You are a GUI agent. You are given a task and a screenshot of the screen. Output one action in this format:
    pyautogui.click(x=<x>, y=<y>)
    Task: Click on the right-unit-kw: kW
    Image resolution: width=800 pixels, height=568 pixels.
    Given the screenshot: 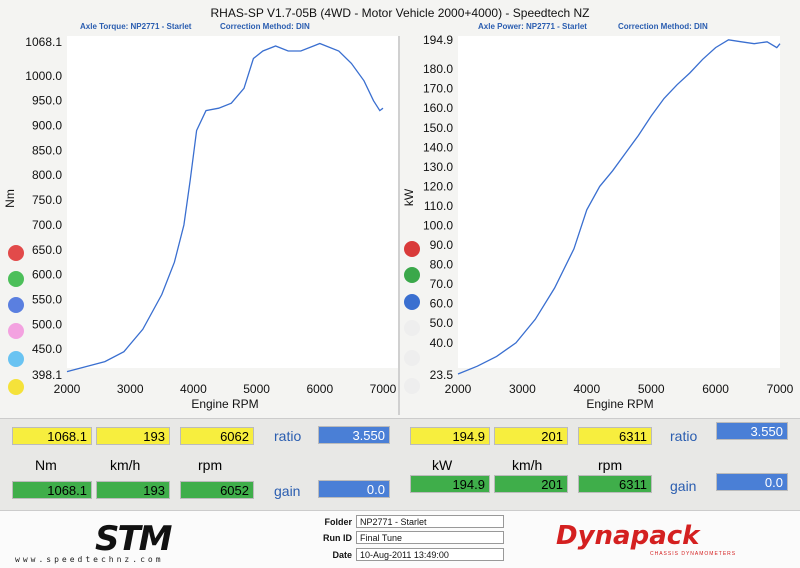 What is the action you would take?
    pyautogui.click(x=442, y=465)
    